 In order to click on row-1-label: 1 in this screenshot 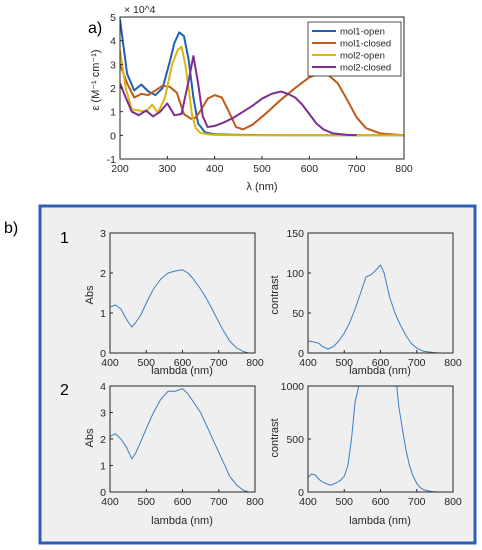, I will do `click(64, 238)`.